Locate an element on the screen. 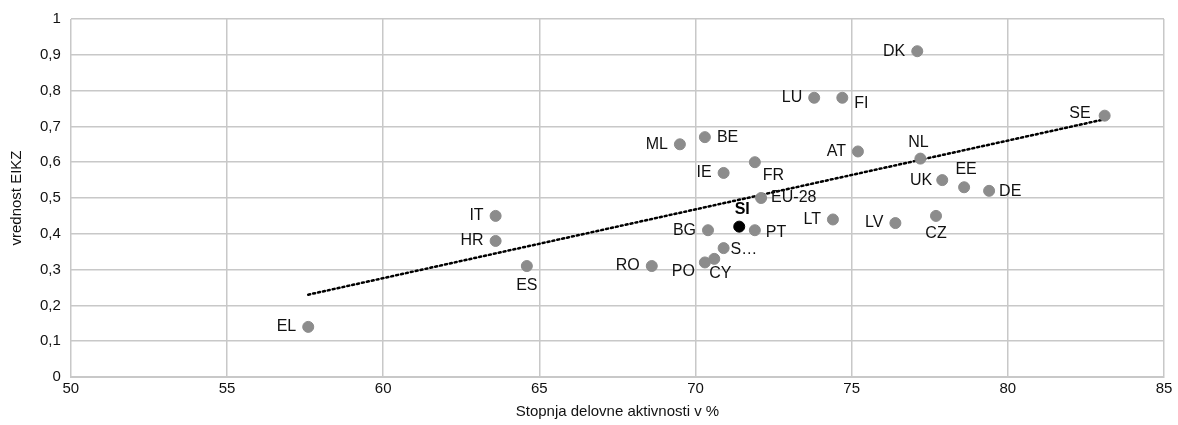  y-axis-title: vrednost EIKZ is located at coordinates (16, 198).